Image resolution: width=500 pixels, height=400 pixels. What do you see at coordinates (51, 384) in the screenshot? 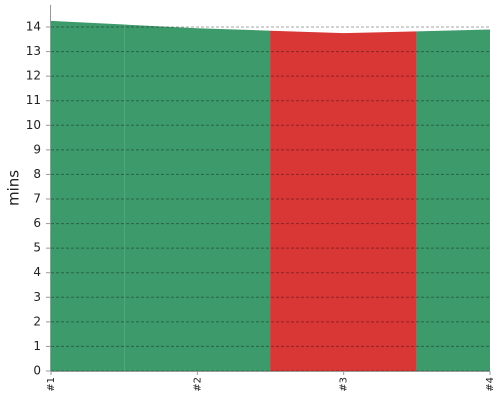
I see `x-tick-label: #1` at bounding box center [51, 384].